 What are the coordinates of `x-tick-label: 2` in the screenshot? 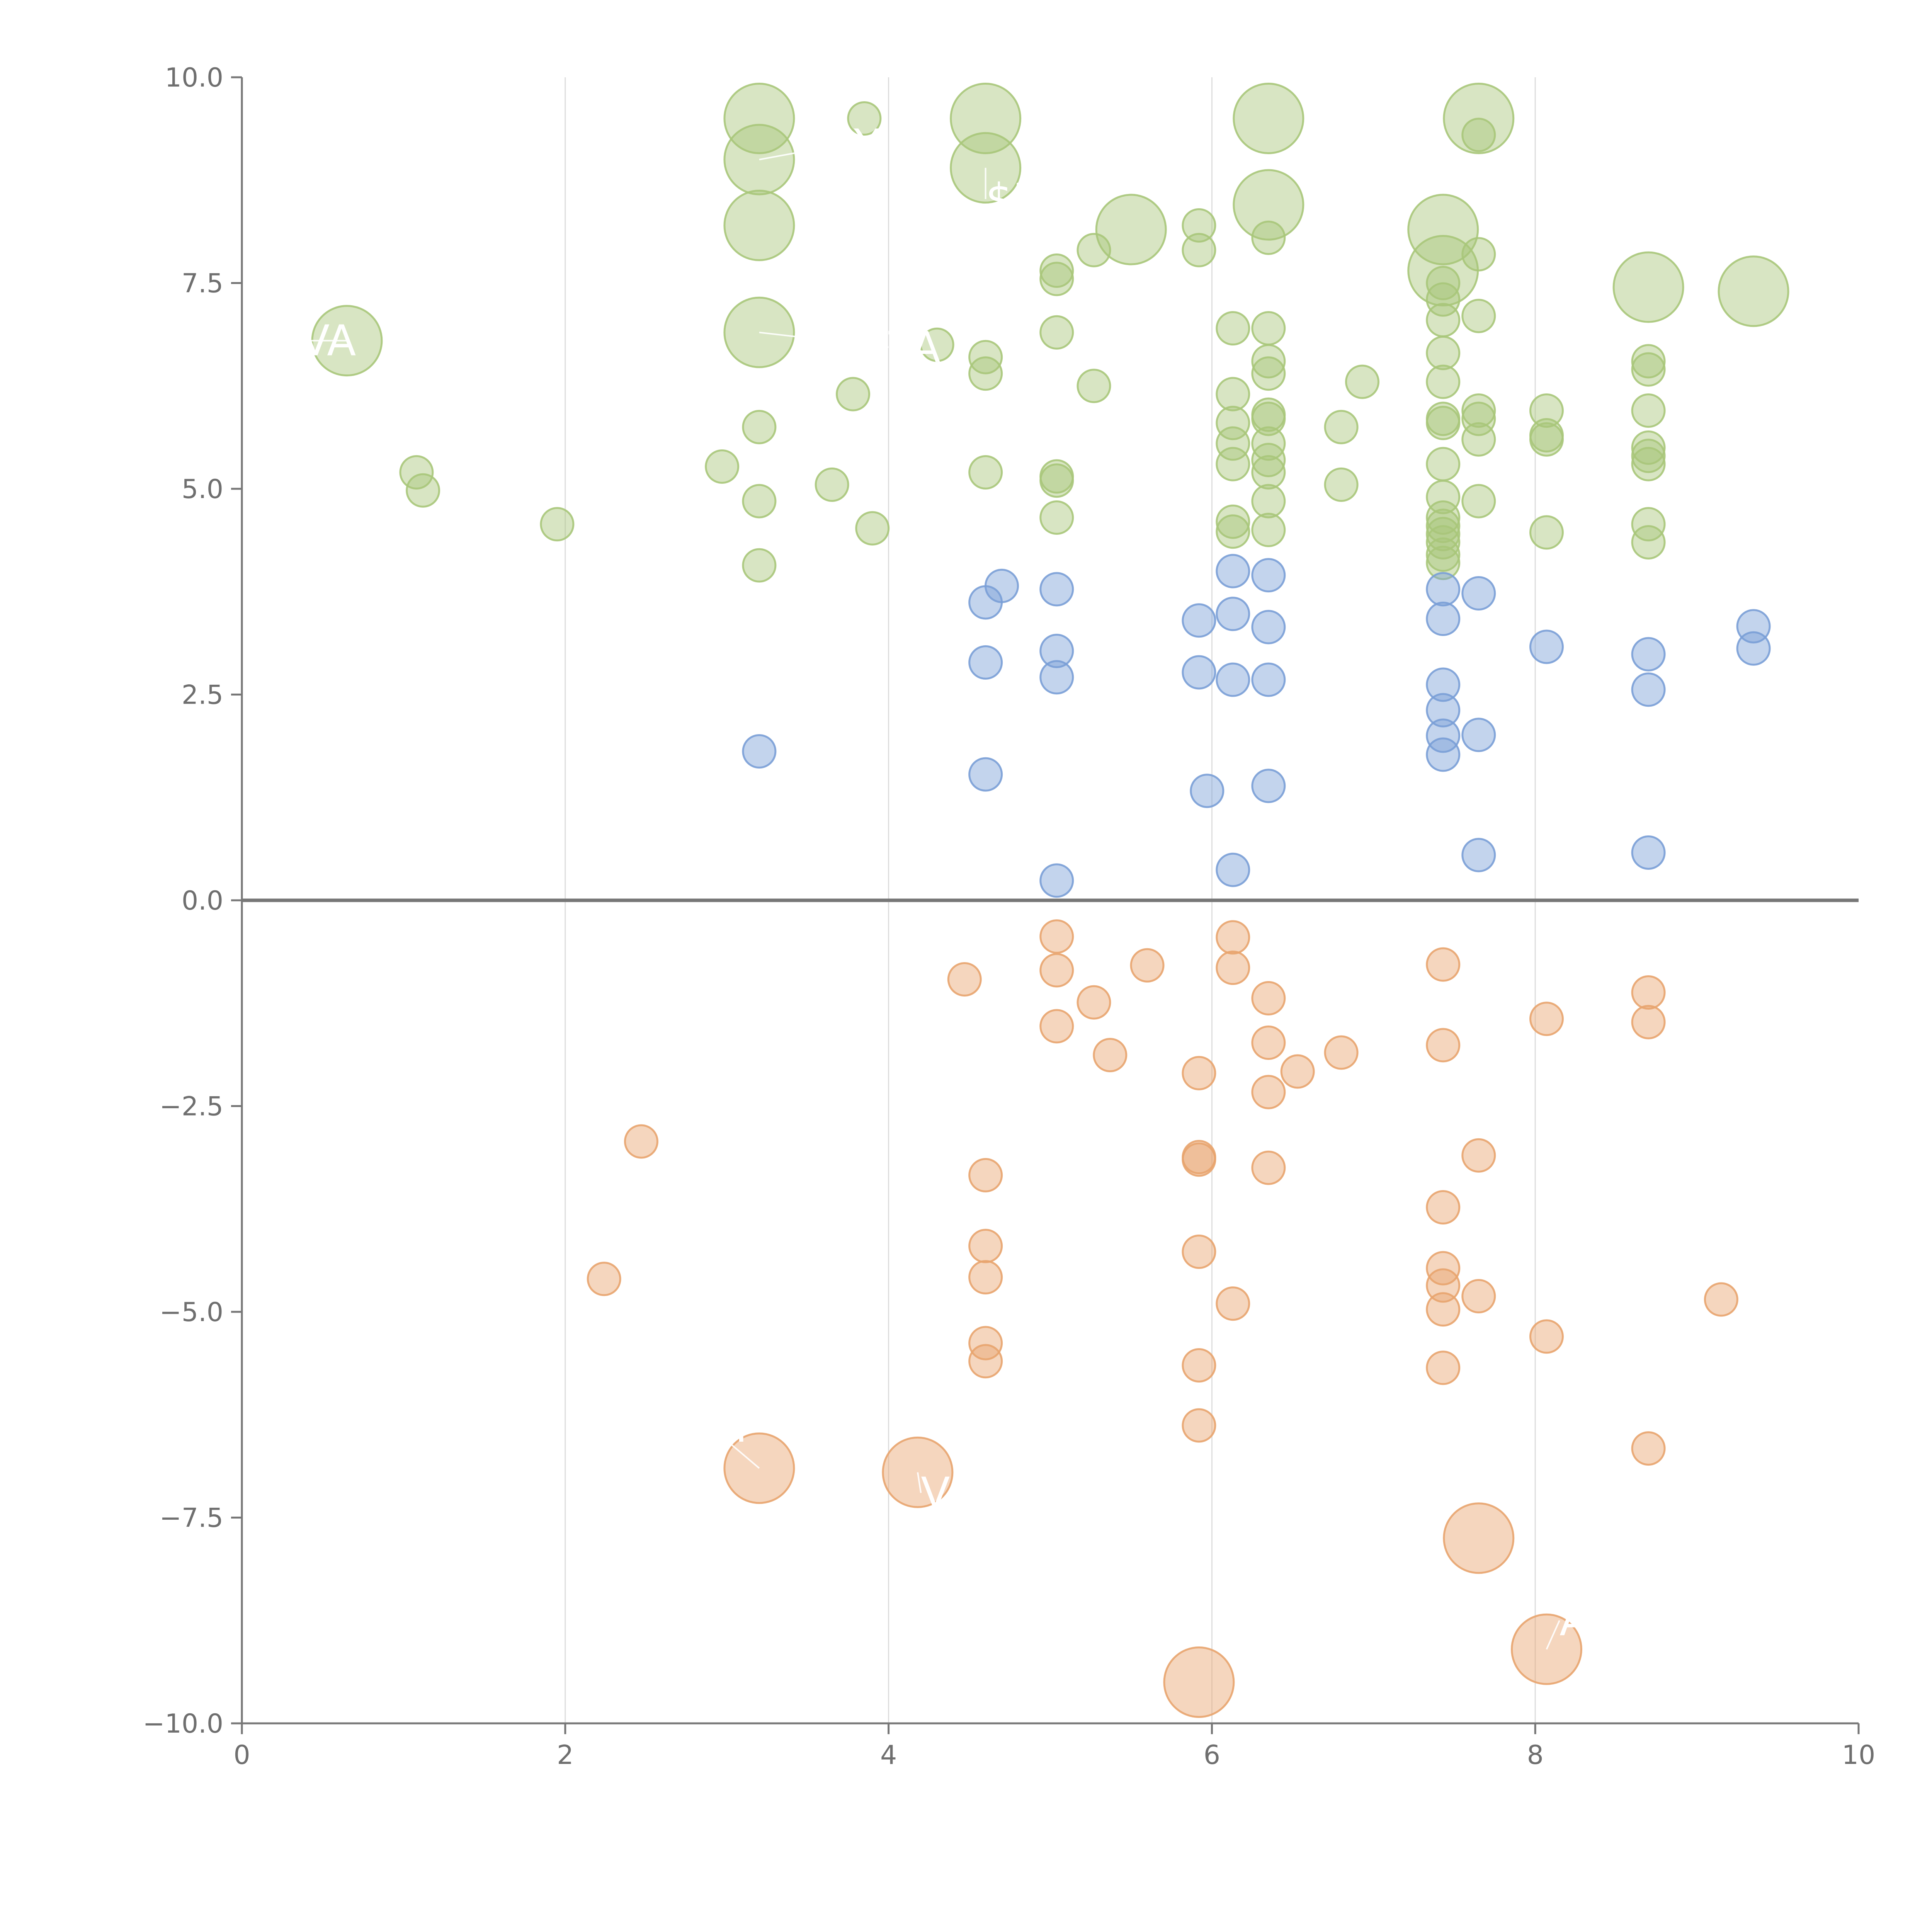 It's located at (565, 1755).